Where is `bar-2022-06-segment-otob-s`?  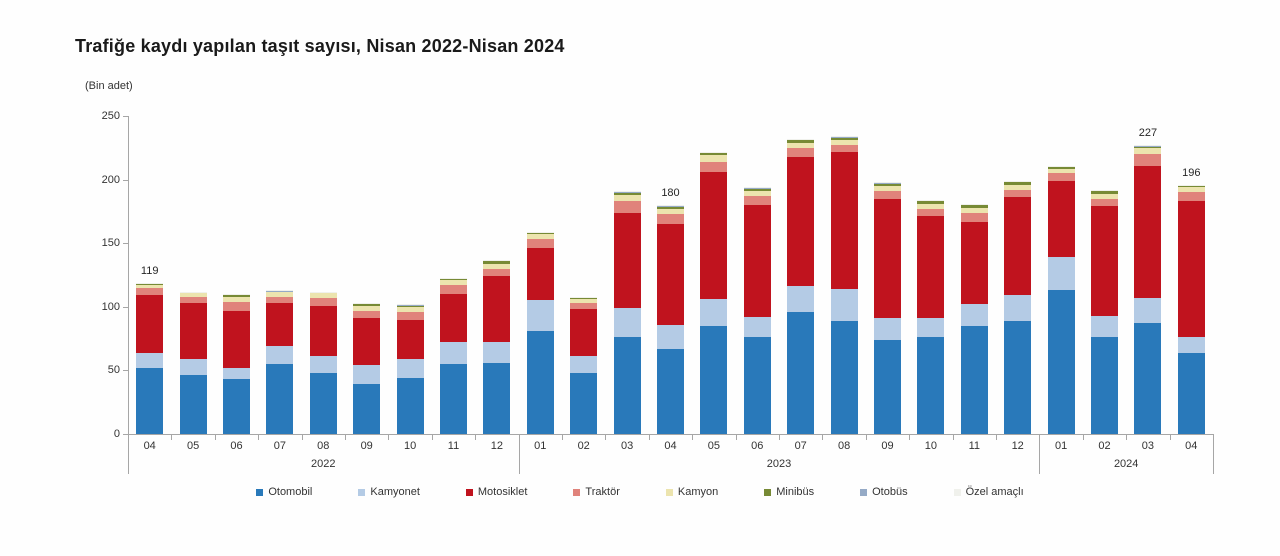
bar-2022-06-segment-otob-s is located at coordinates (236, 294).